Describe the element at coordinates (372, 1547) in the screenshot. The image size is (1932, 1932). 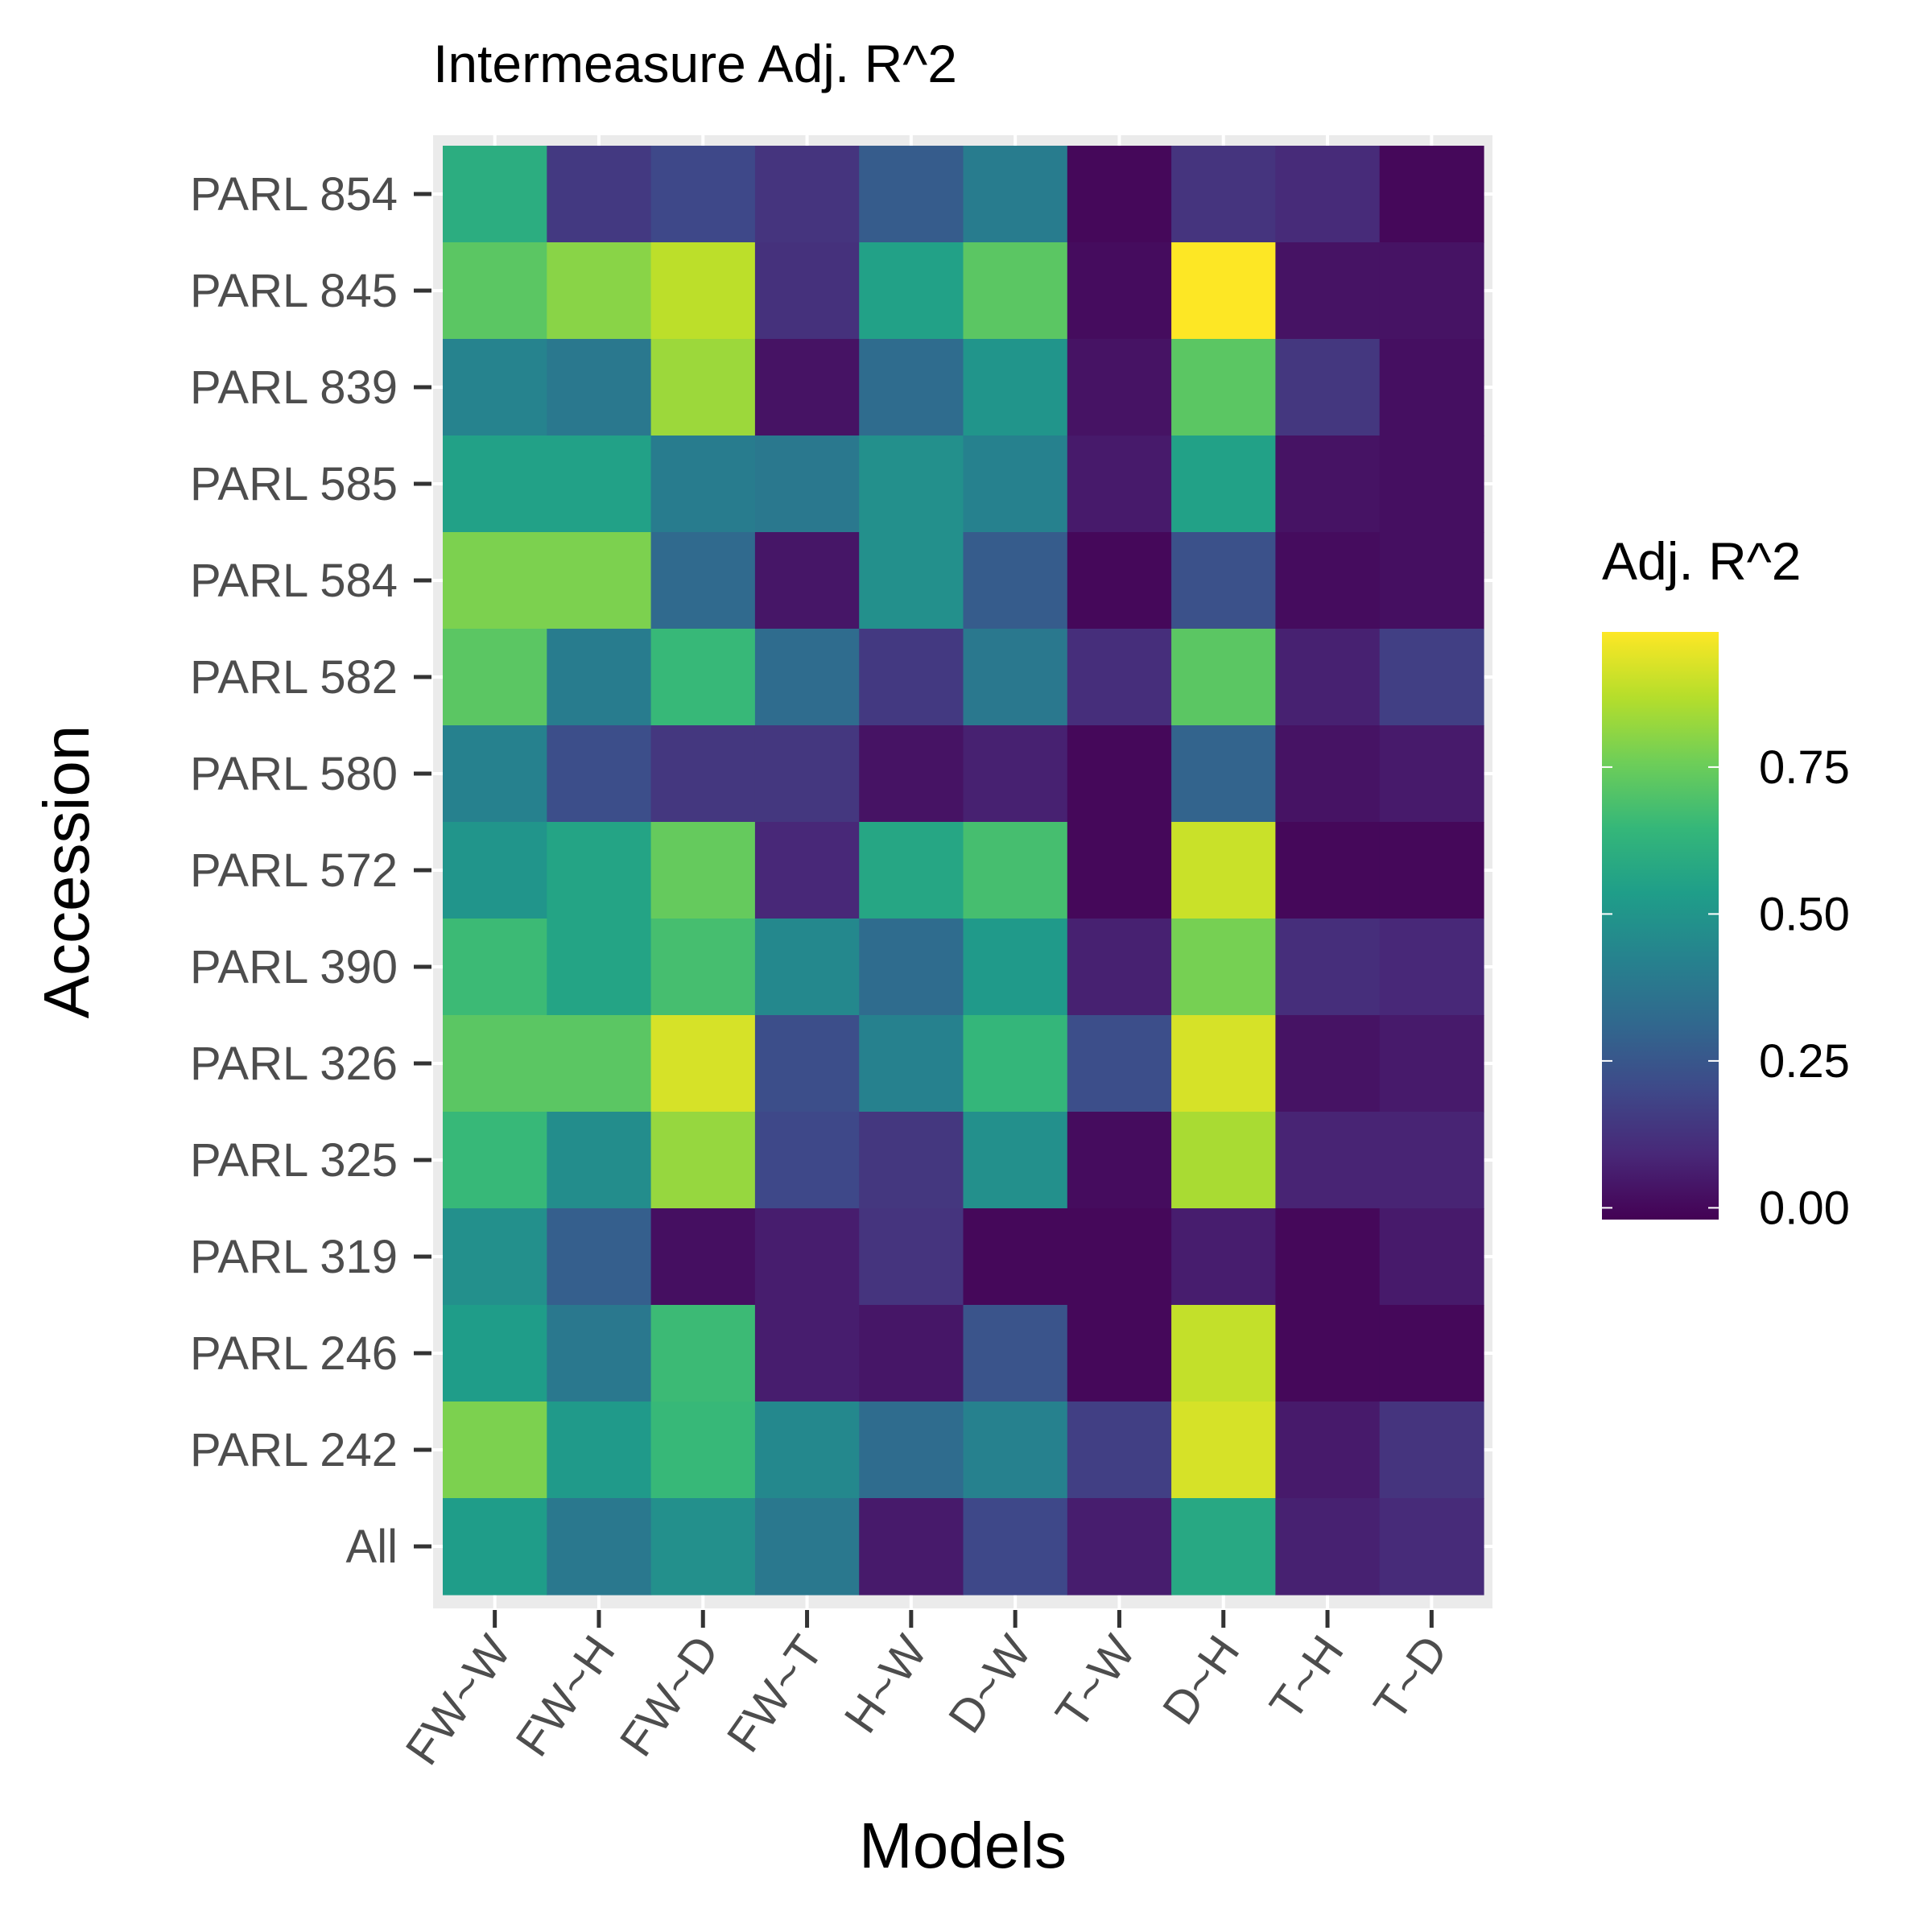
I see `y-tick-label: All` at that location.